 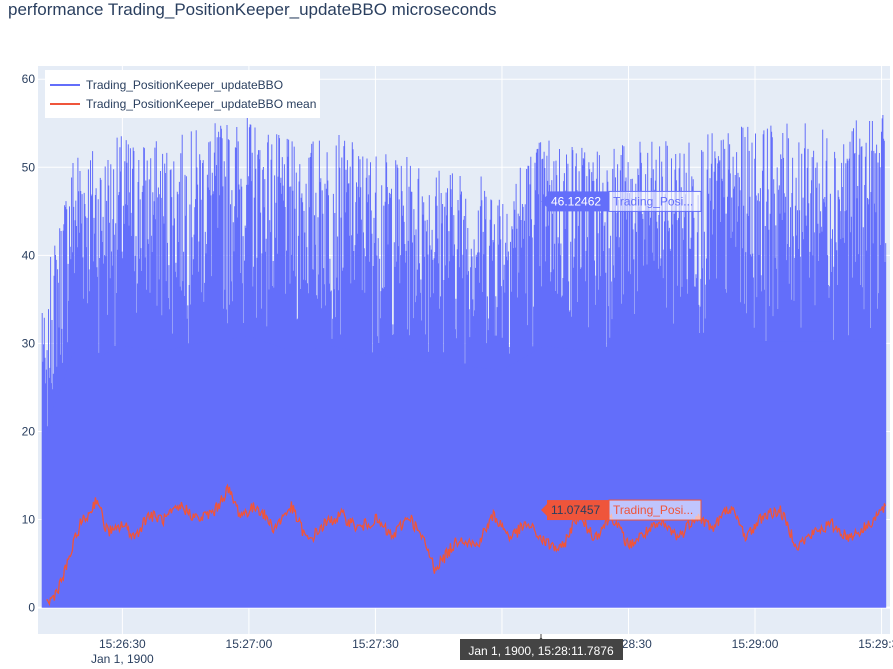 I want to click on legend-box, so click(x=182, y=94).